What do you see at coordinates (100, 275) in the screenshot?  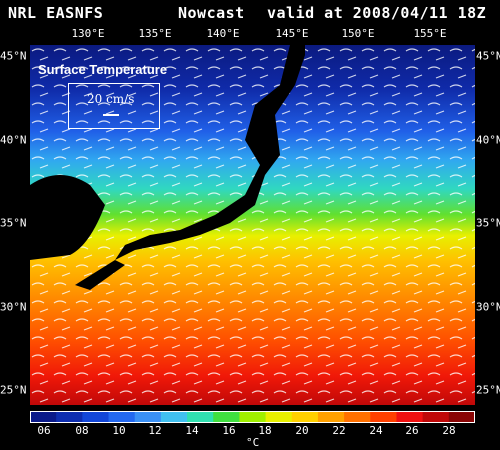 I see `kyushu-land` at bounding box center [100, 275].